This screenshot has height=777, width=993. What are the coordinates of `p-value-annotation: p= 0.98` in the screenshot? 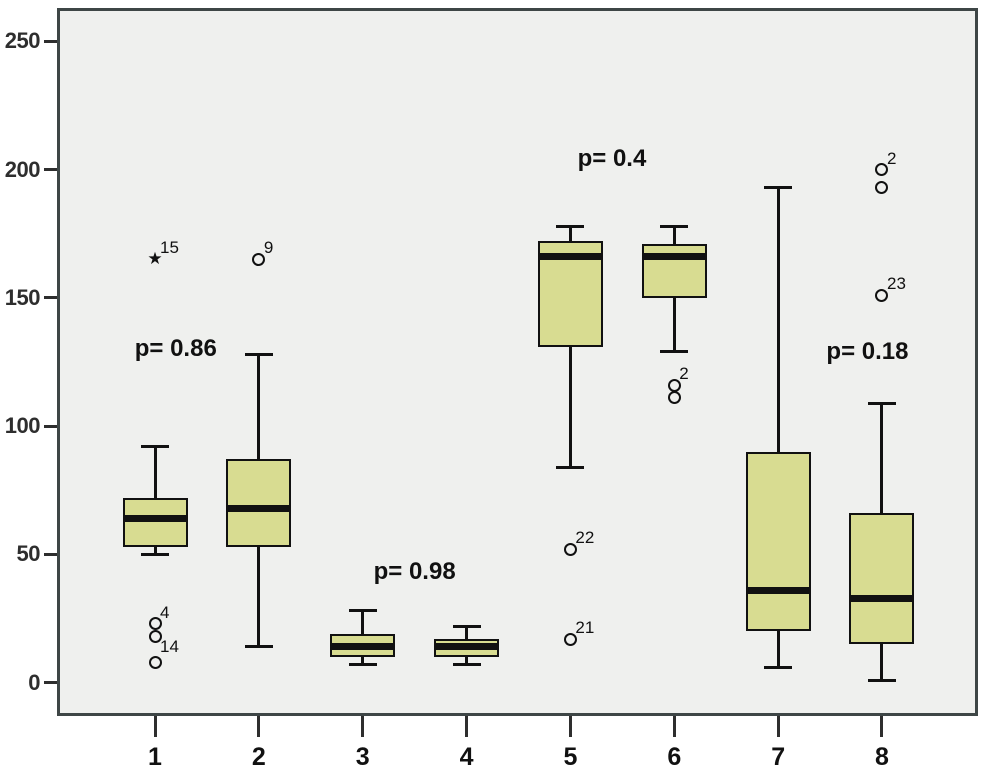 It's located at (414, 572).